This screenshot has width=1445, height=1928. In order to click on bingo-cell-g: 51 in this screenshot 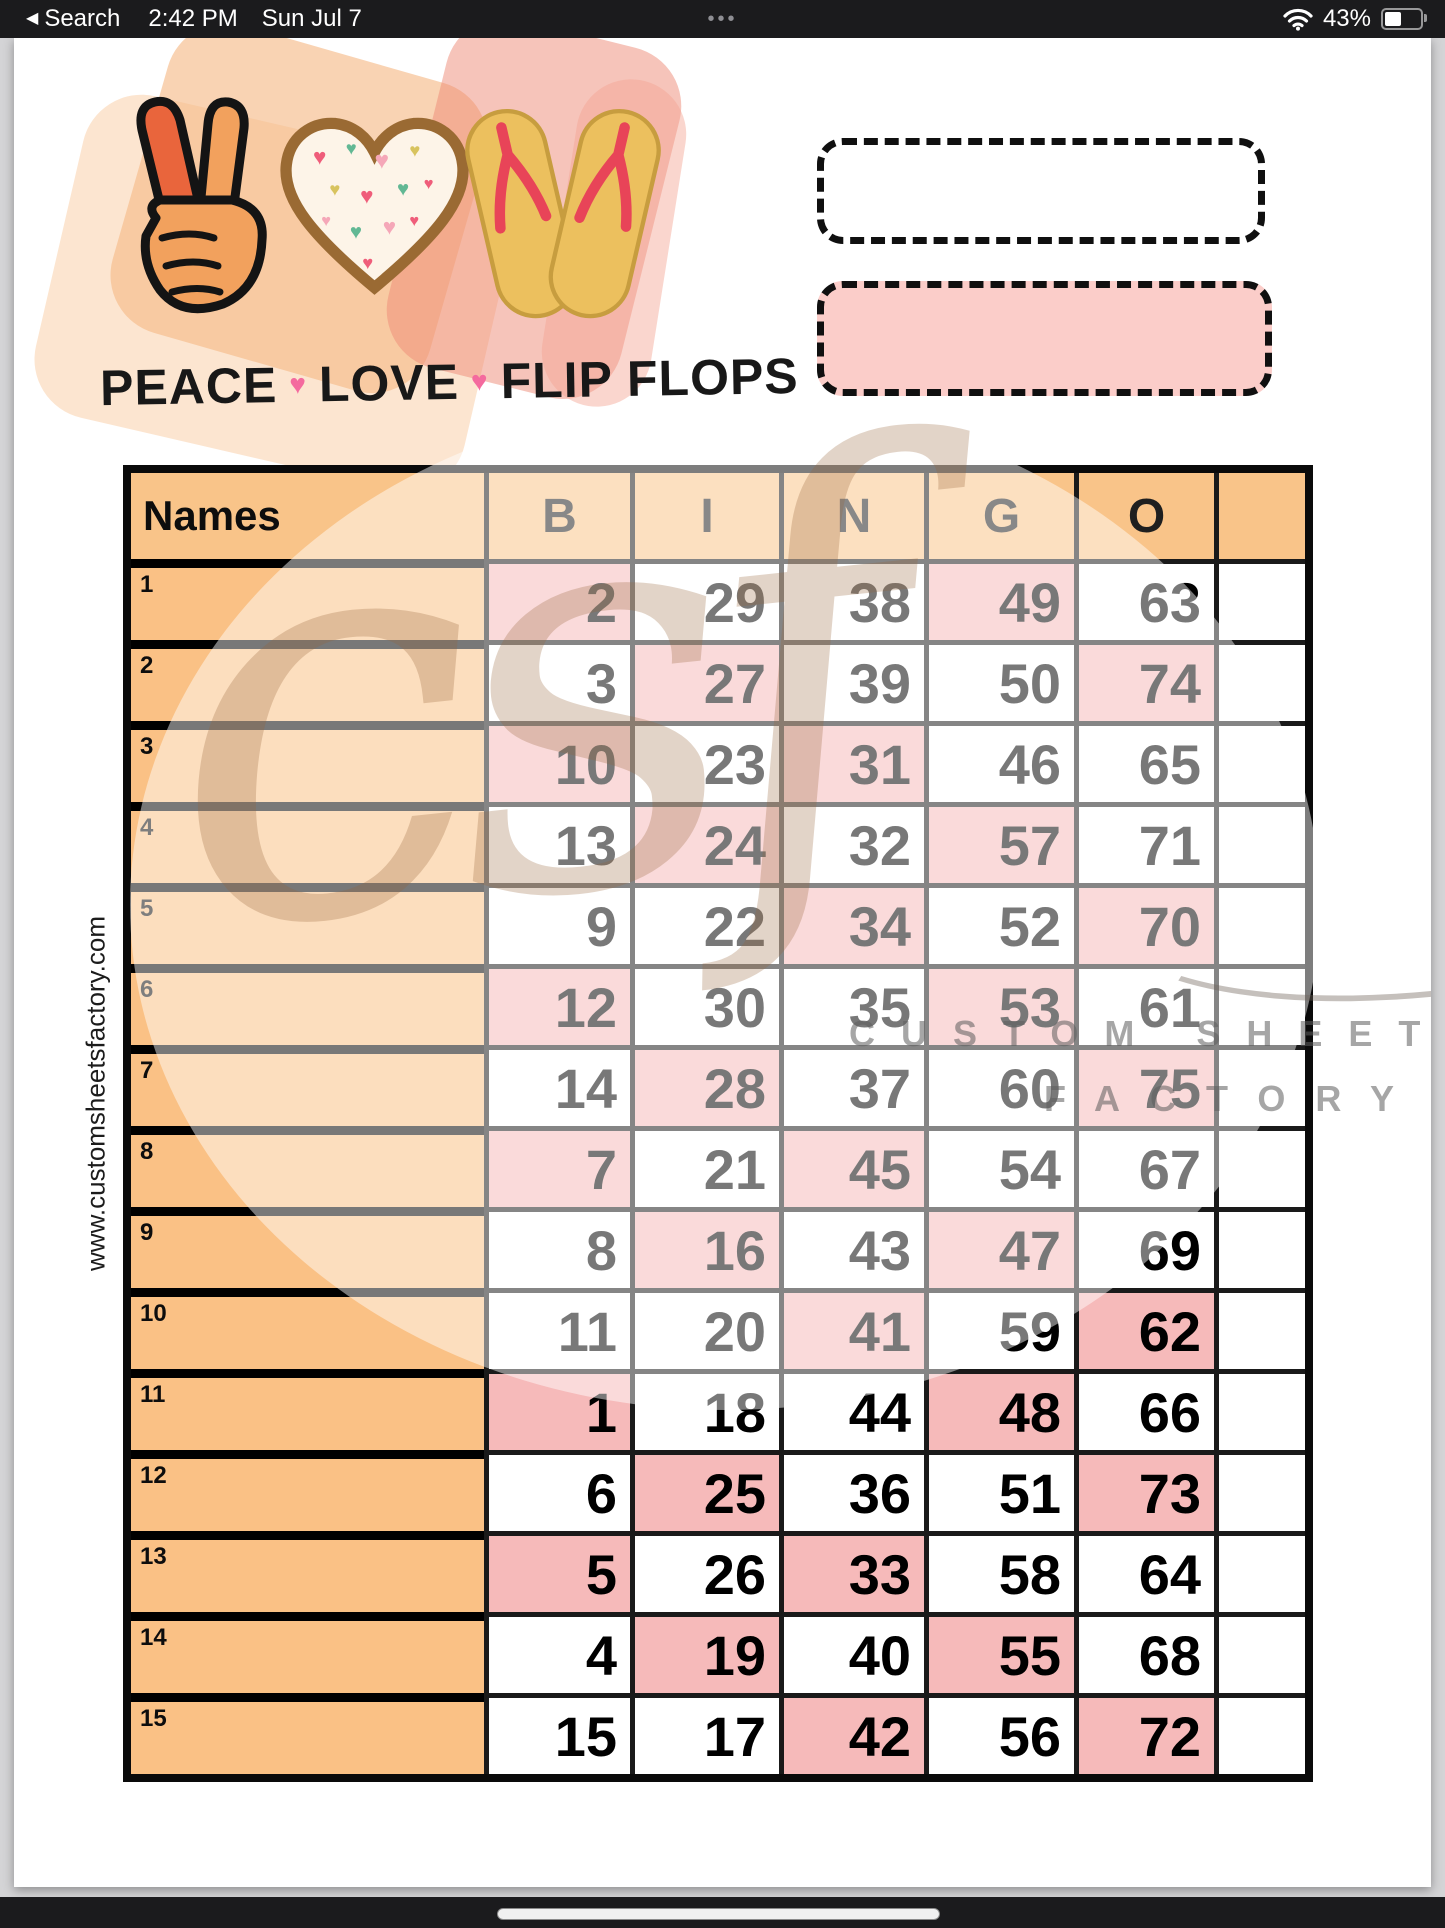, I will do `click(999, 1490)`.